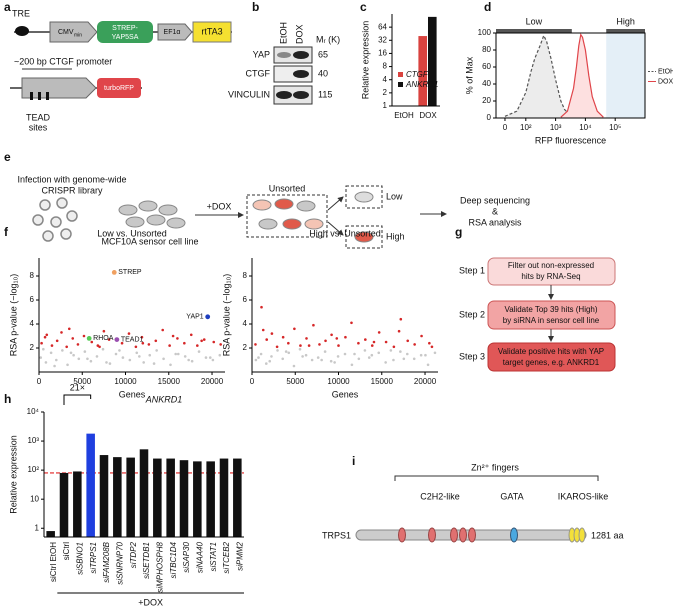 The image size is (673, 610). What do you see at coordinates (551, 351) in the screenshot?
I see `step-text: Validate positive hits with YAP` at bounding box center [551, 351].